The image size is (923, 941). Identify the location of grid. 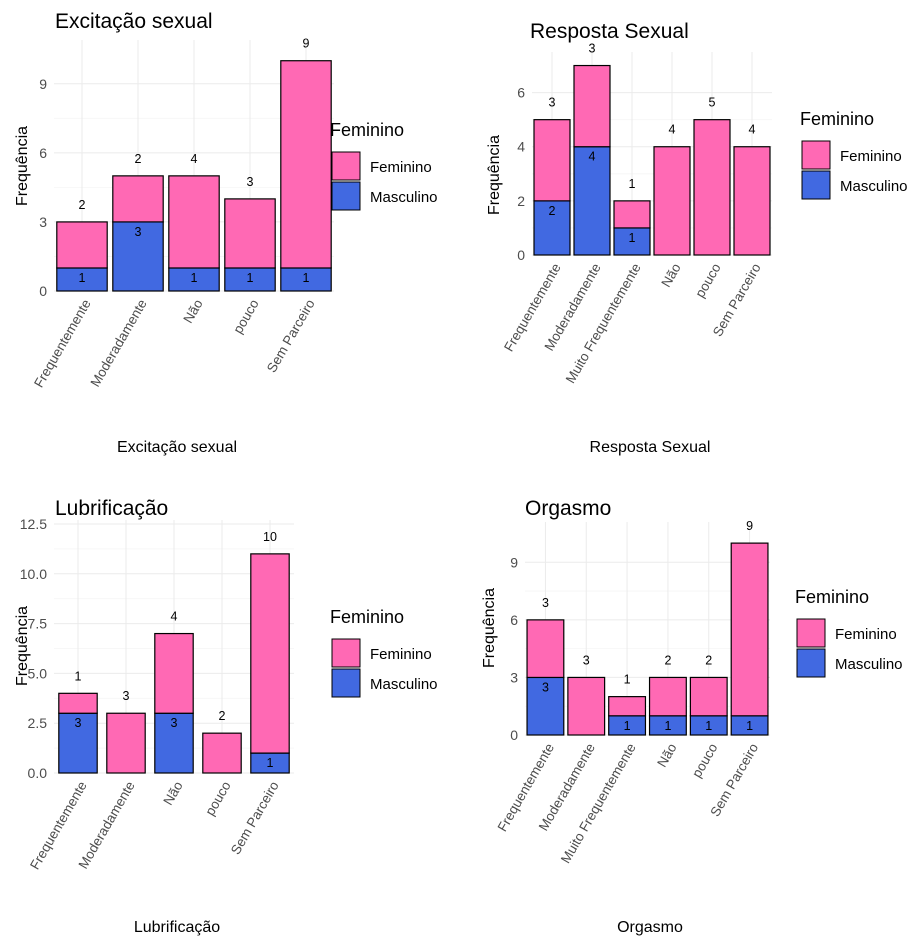
(647, 629).